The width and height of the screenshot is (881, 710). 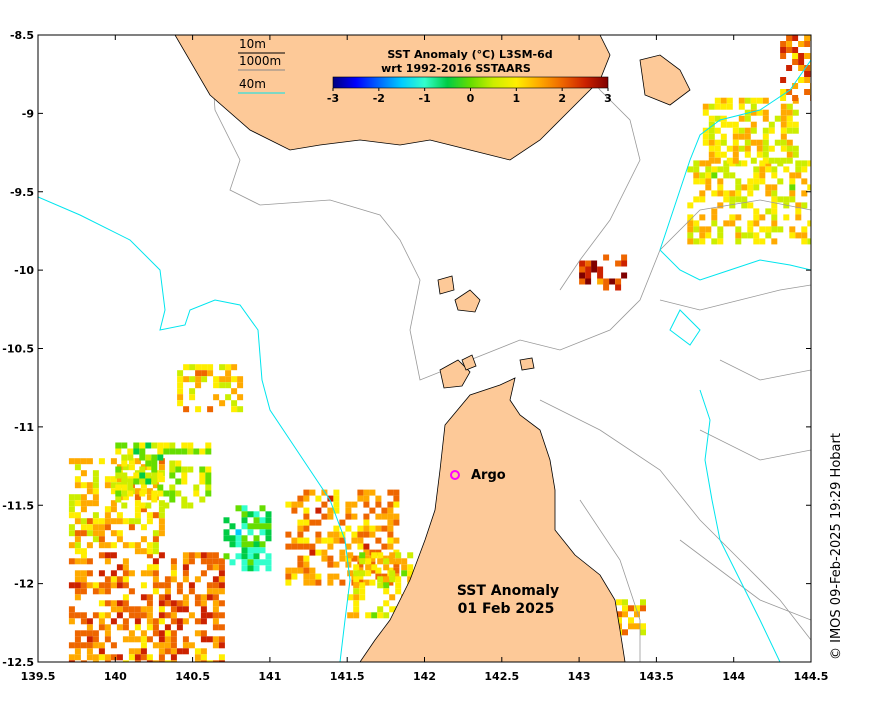 I want to click on x-tick-label: 142.5, so click(x=501, y=676).